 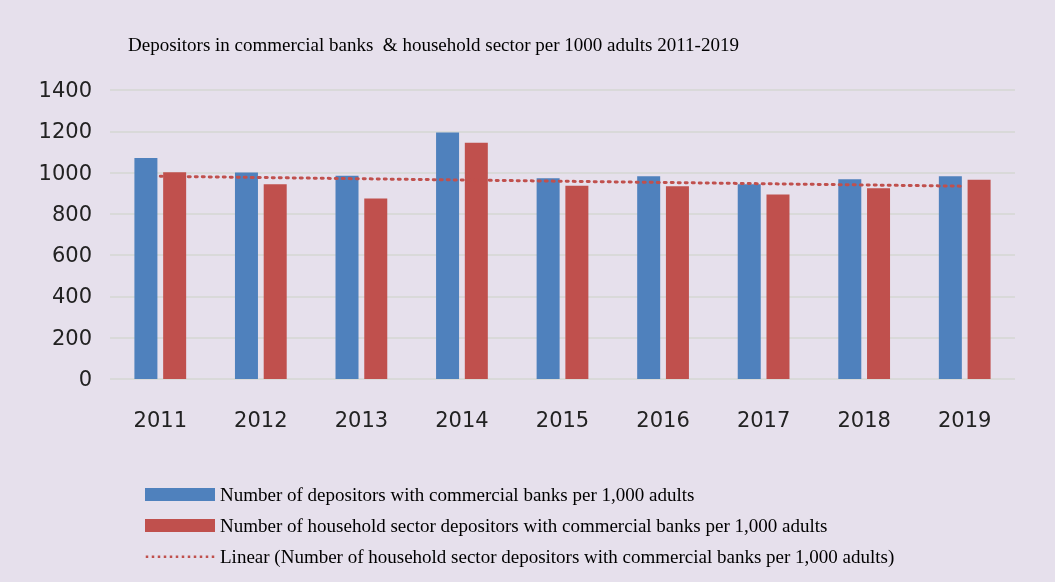 I want to click on legend-label: Linear (Number of household sector depositors with commercial banks per 1,000 adults), so click(x=557, y=557).